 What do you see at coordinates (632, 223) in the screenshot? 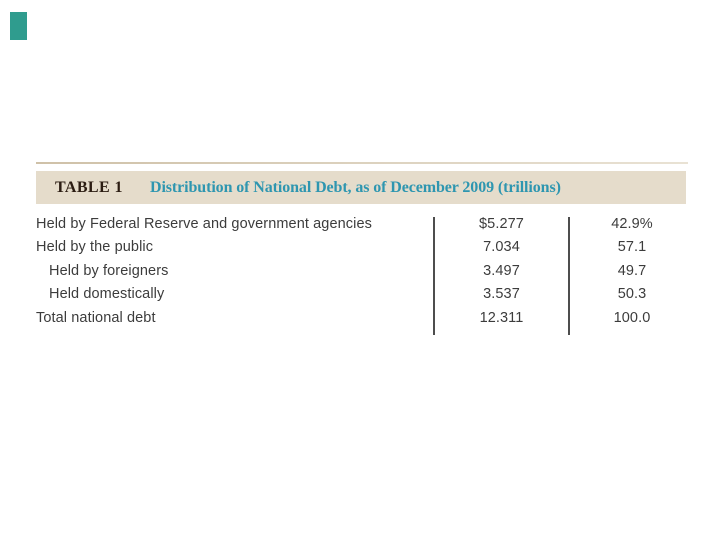
I see `row-percent: 42.9%` at bounding box center [632, 223].